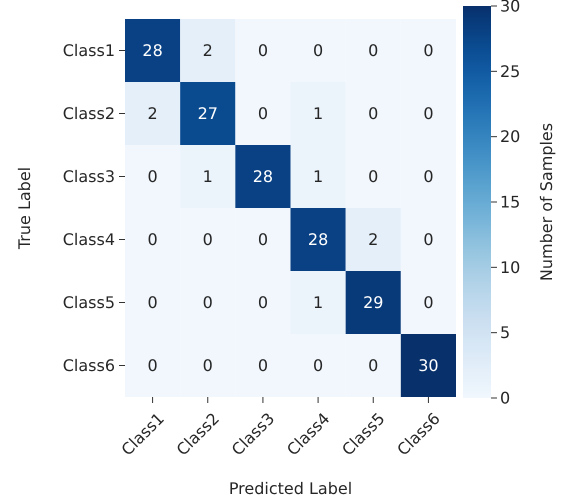 Image resolution: width=564 pixels, height=502 pixels. What do you see at coordinates (505, 332) in the screenshot?
I see `color-bar-label: 5` at bounding box center [505, 332].